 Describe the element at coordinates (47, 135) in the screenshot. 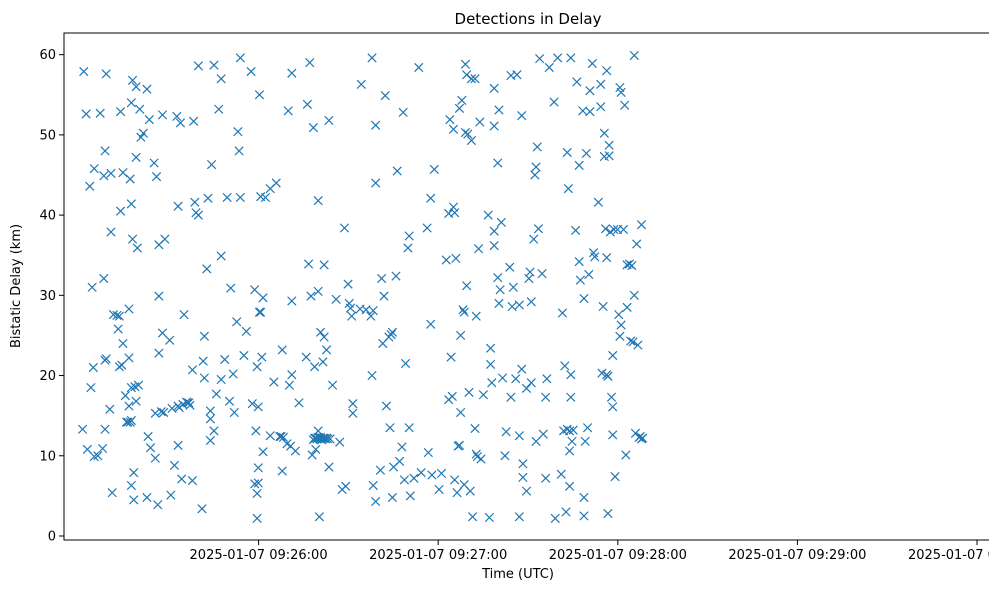

I see `y-tick-label-5: 50` at that location.